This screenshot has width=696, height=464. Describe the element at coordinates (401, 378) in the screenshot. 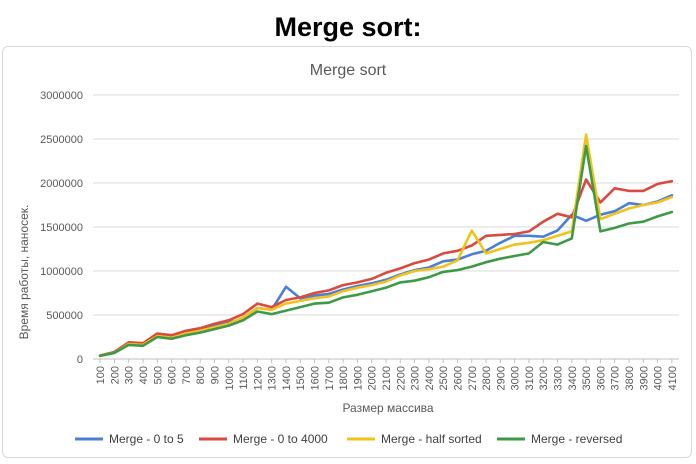

I see `x-tick-label: 2200` at that location.